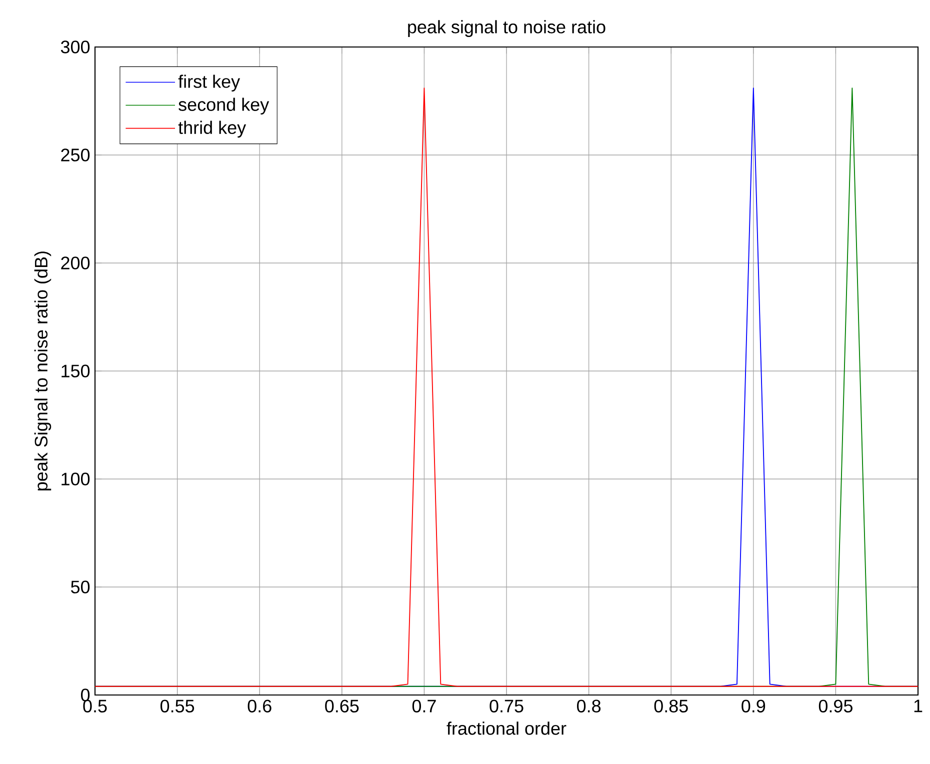 This screenshot has width=930, height=764. Describe the element at coordinates (75, 47) in the screenshot. I see `y-tick-label: 300` at that location.